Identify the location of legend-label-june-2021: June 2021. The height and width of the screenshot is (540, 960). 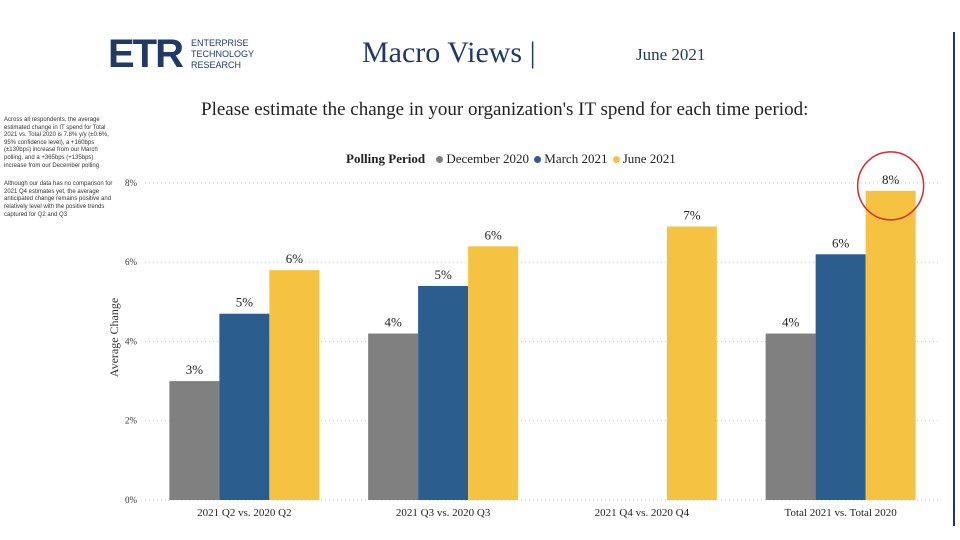
(649, 158).